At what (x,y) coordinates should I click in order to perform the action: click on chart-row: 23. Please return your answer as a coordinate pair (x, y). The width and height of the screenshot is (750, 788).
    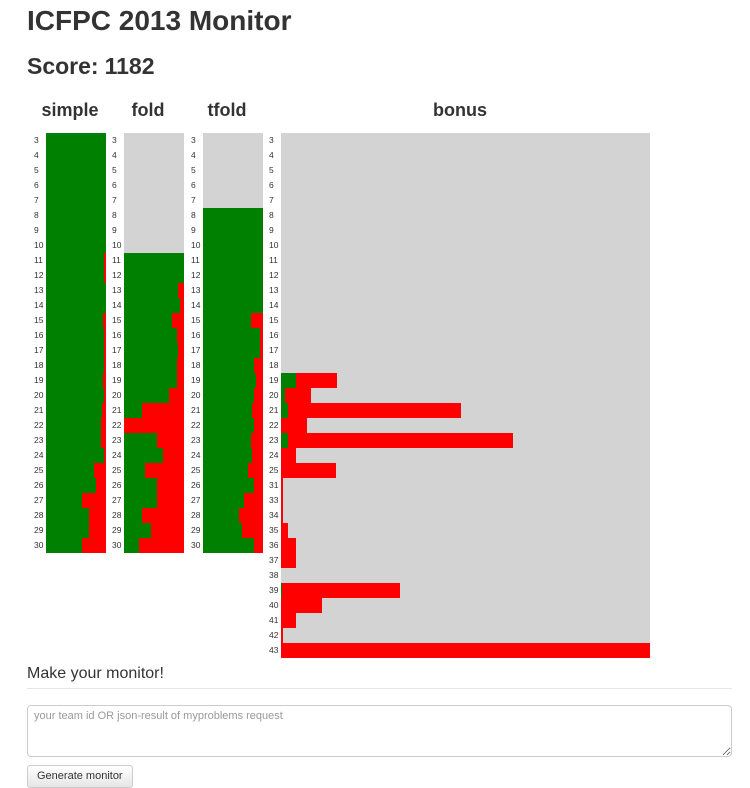
    Looking at the image, I should click on (227, 440).